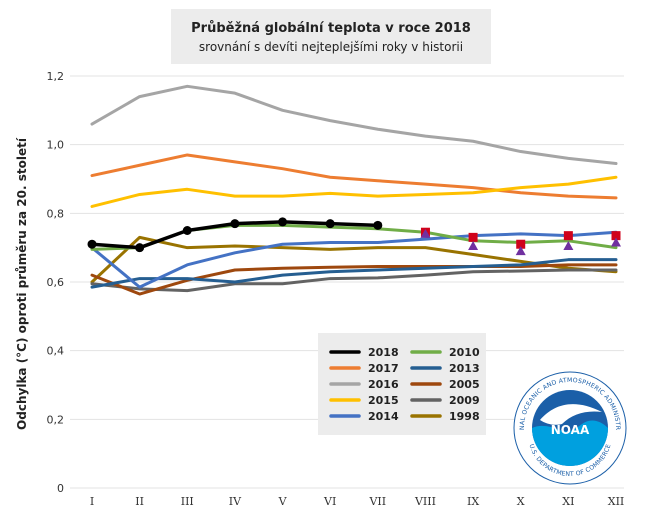  Describe the element at coordinates (521, 501) in the screenshot. I see `x-tick-label: X` at that location.